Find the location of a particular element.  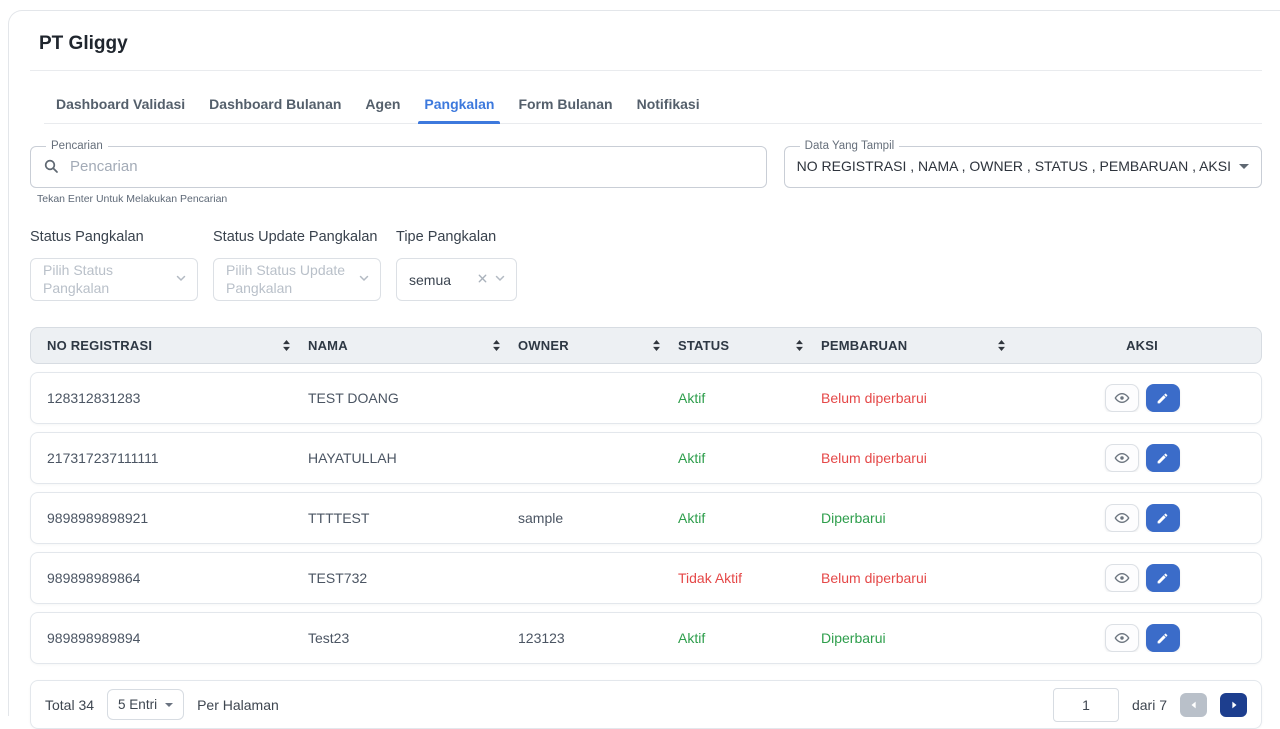

filter-status-select: Pilih Status Pangkalan is located at coordinates (114, 279).